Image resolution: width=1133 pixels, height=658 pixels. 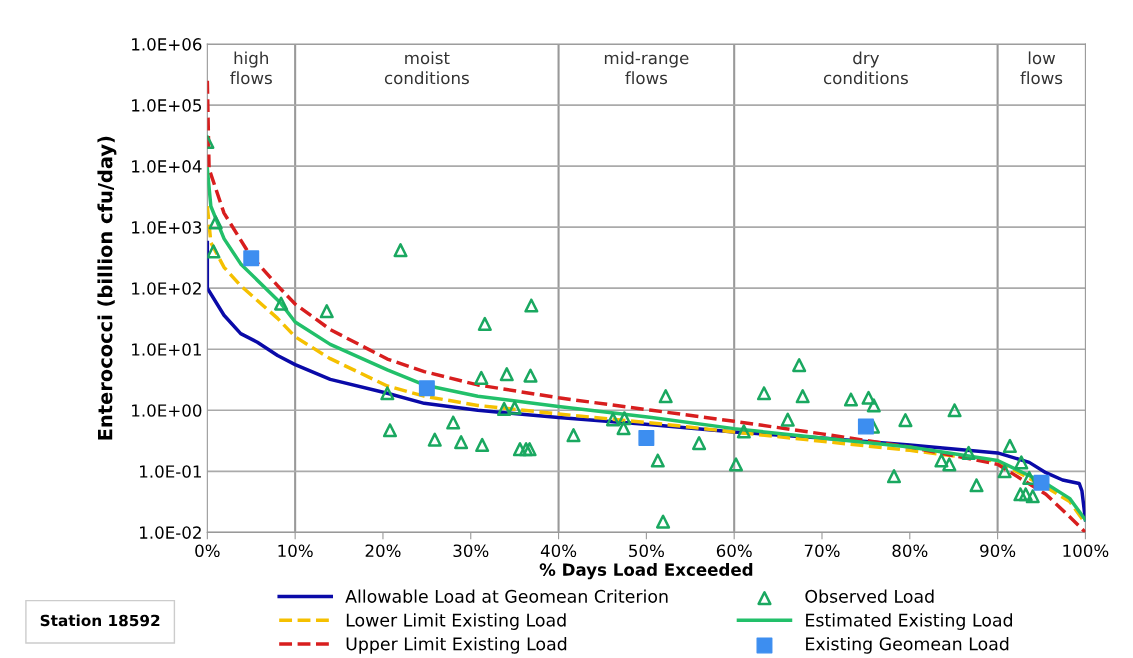 I want to click on annotation: moist conditions, so click(x=426, y=68).